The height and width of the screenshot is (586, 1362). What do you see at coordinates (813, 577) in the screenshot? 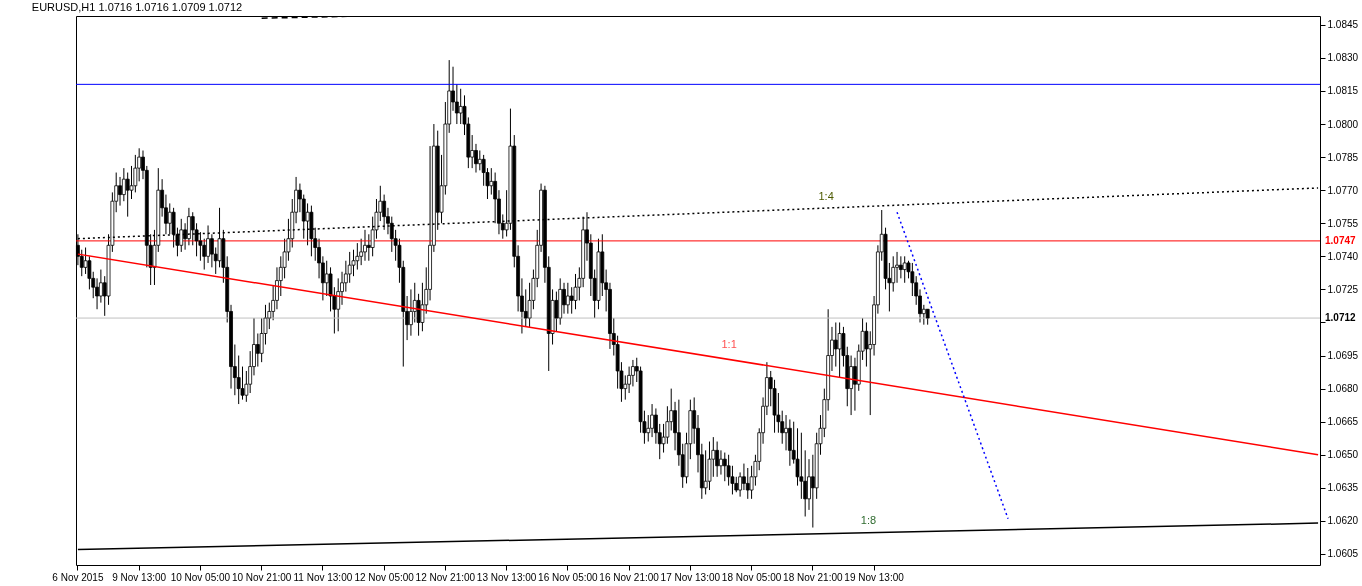
I see `x-tick-label: 18 Nov 21:00` at bounding box center [813, 577].